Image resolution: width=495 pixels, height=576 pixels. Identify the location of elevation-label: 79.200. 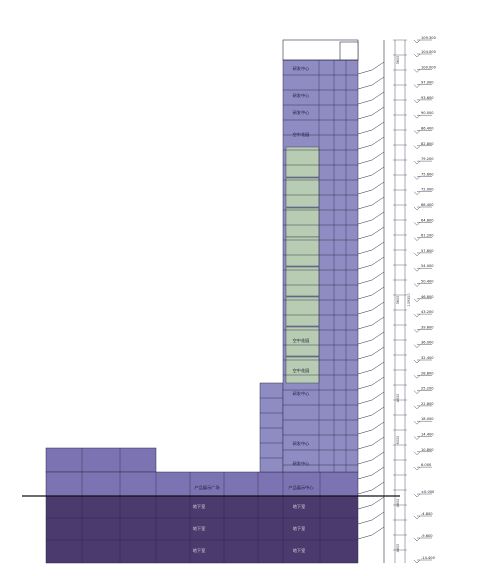
(427, 159).